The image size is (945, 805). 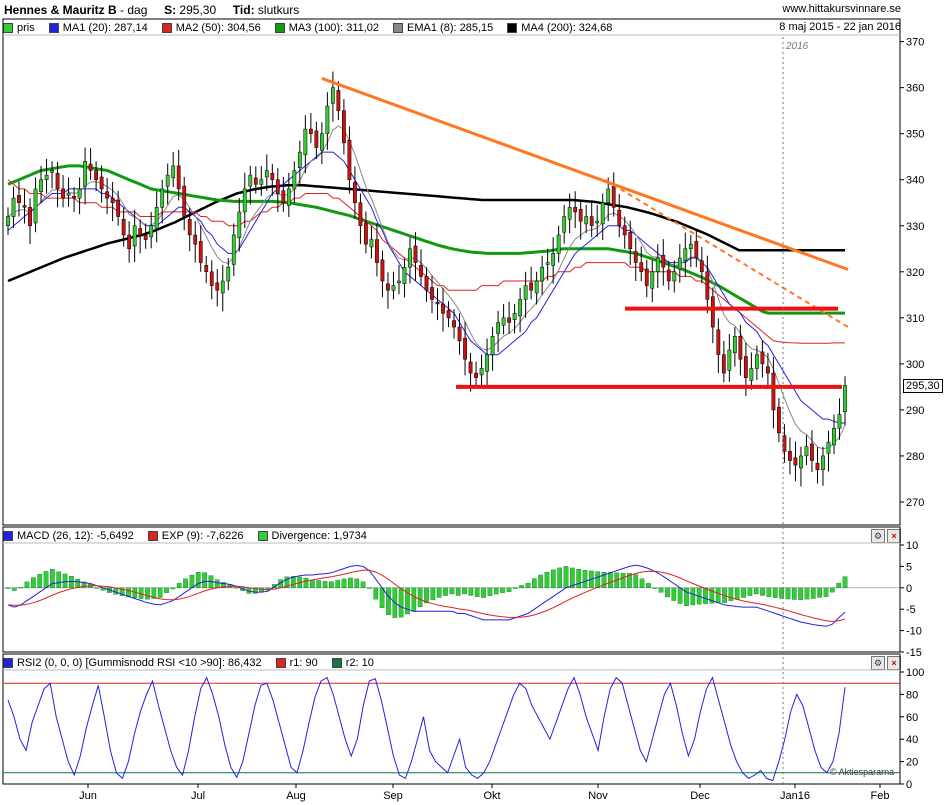 What do you see at coordinates (60, 10) in the screenshot?
I see `stock-title: Hennes & Mauritz B` at bounding box center [60, 10].